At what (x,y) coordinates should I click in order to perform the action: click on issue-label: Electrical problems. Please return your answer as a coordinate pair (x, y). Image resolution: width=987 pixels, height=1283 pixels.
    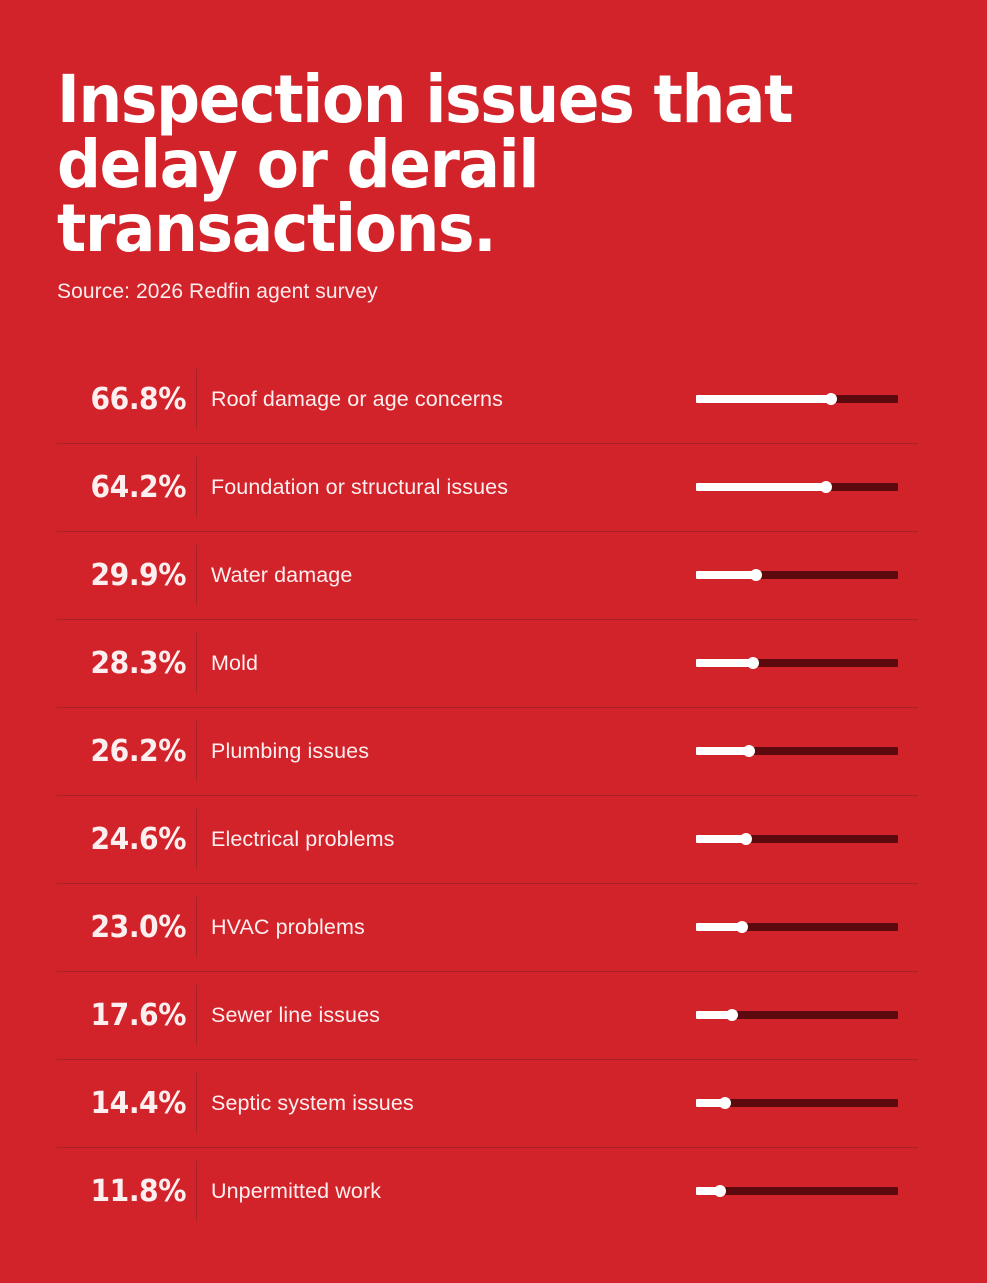
    Looking at the image, I should click on (303, 838).